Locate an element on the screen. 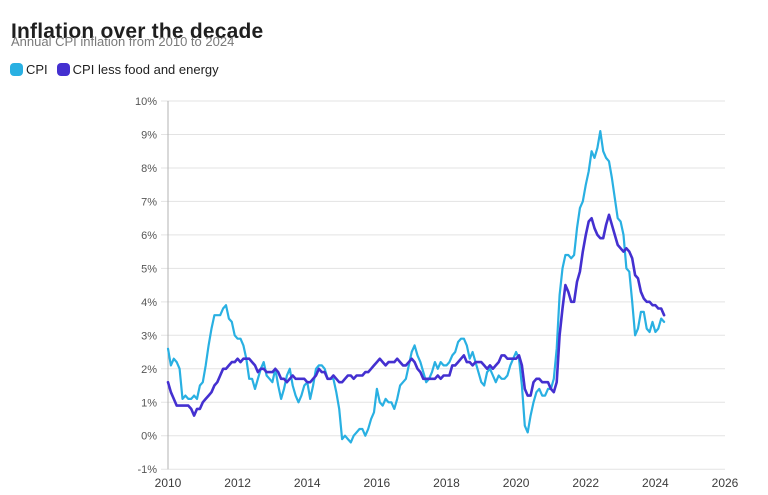 Image resolution: width=768 pixels, height=495 pixels. svg-text: 10% is located at coordinates (146, 102).